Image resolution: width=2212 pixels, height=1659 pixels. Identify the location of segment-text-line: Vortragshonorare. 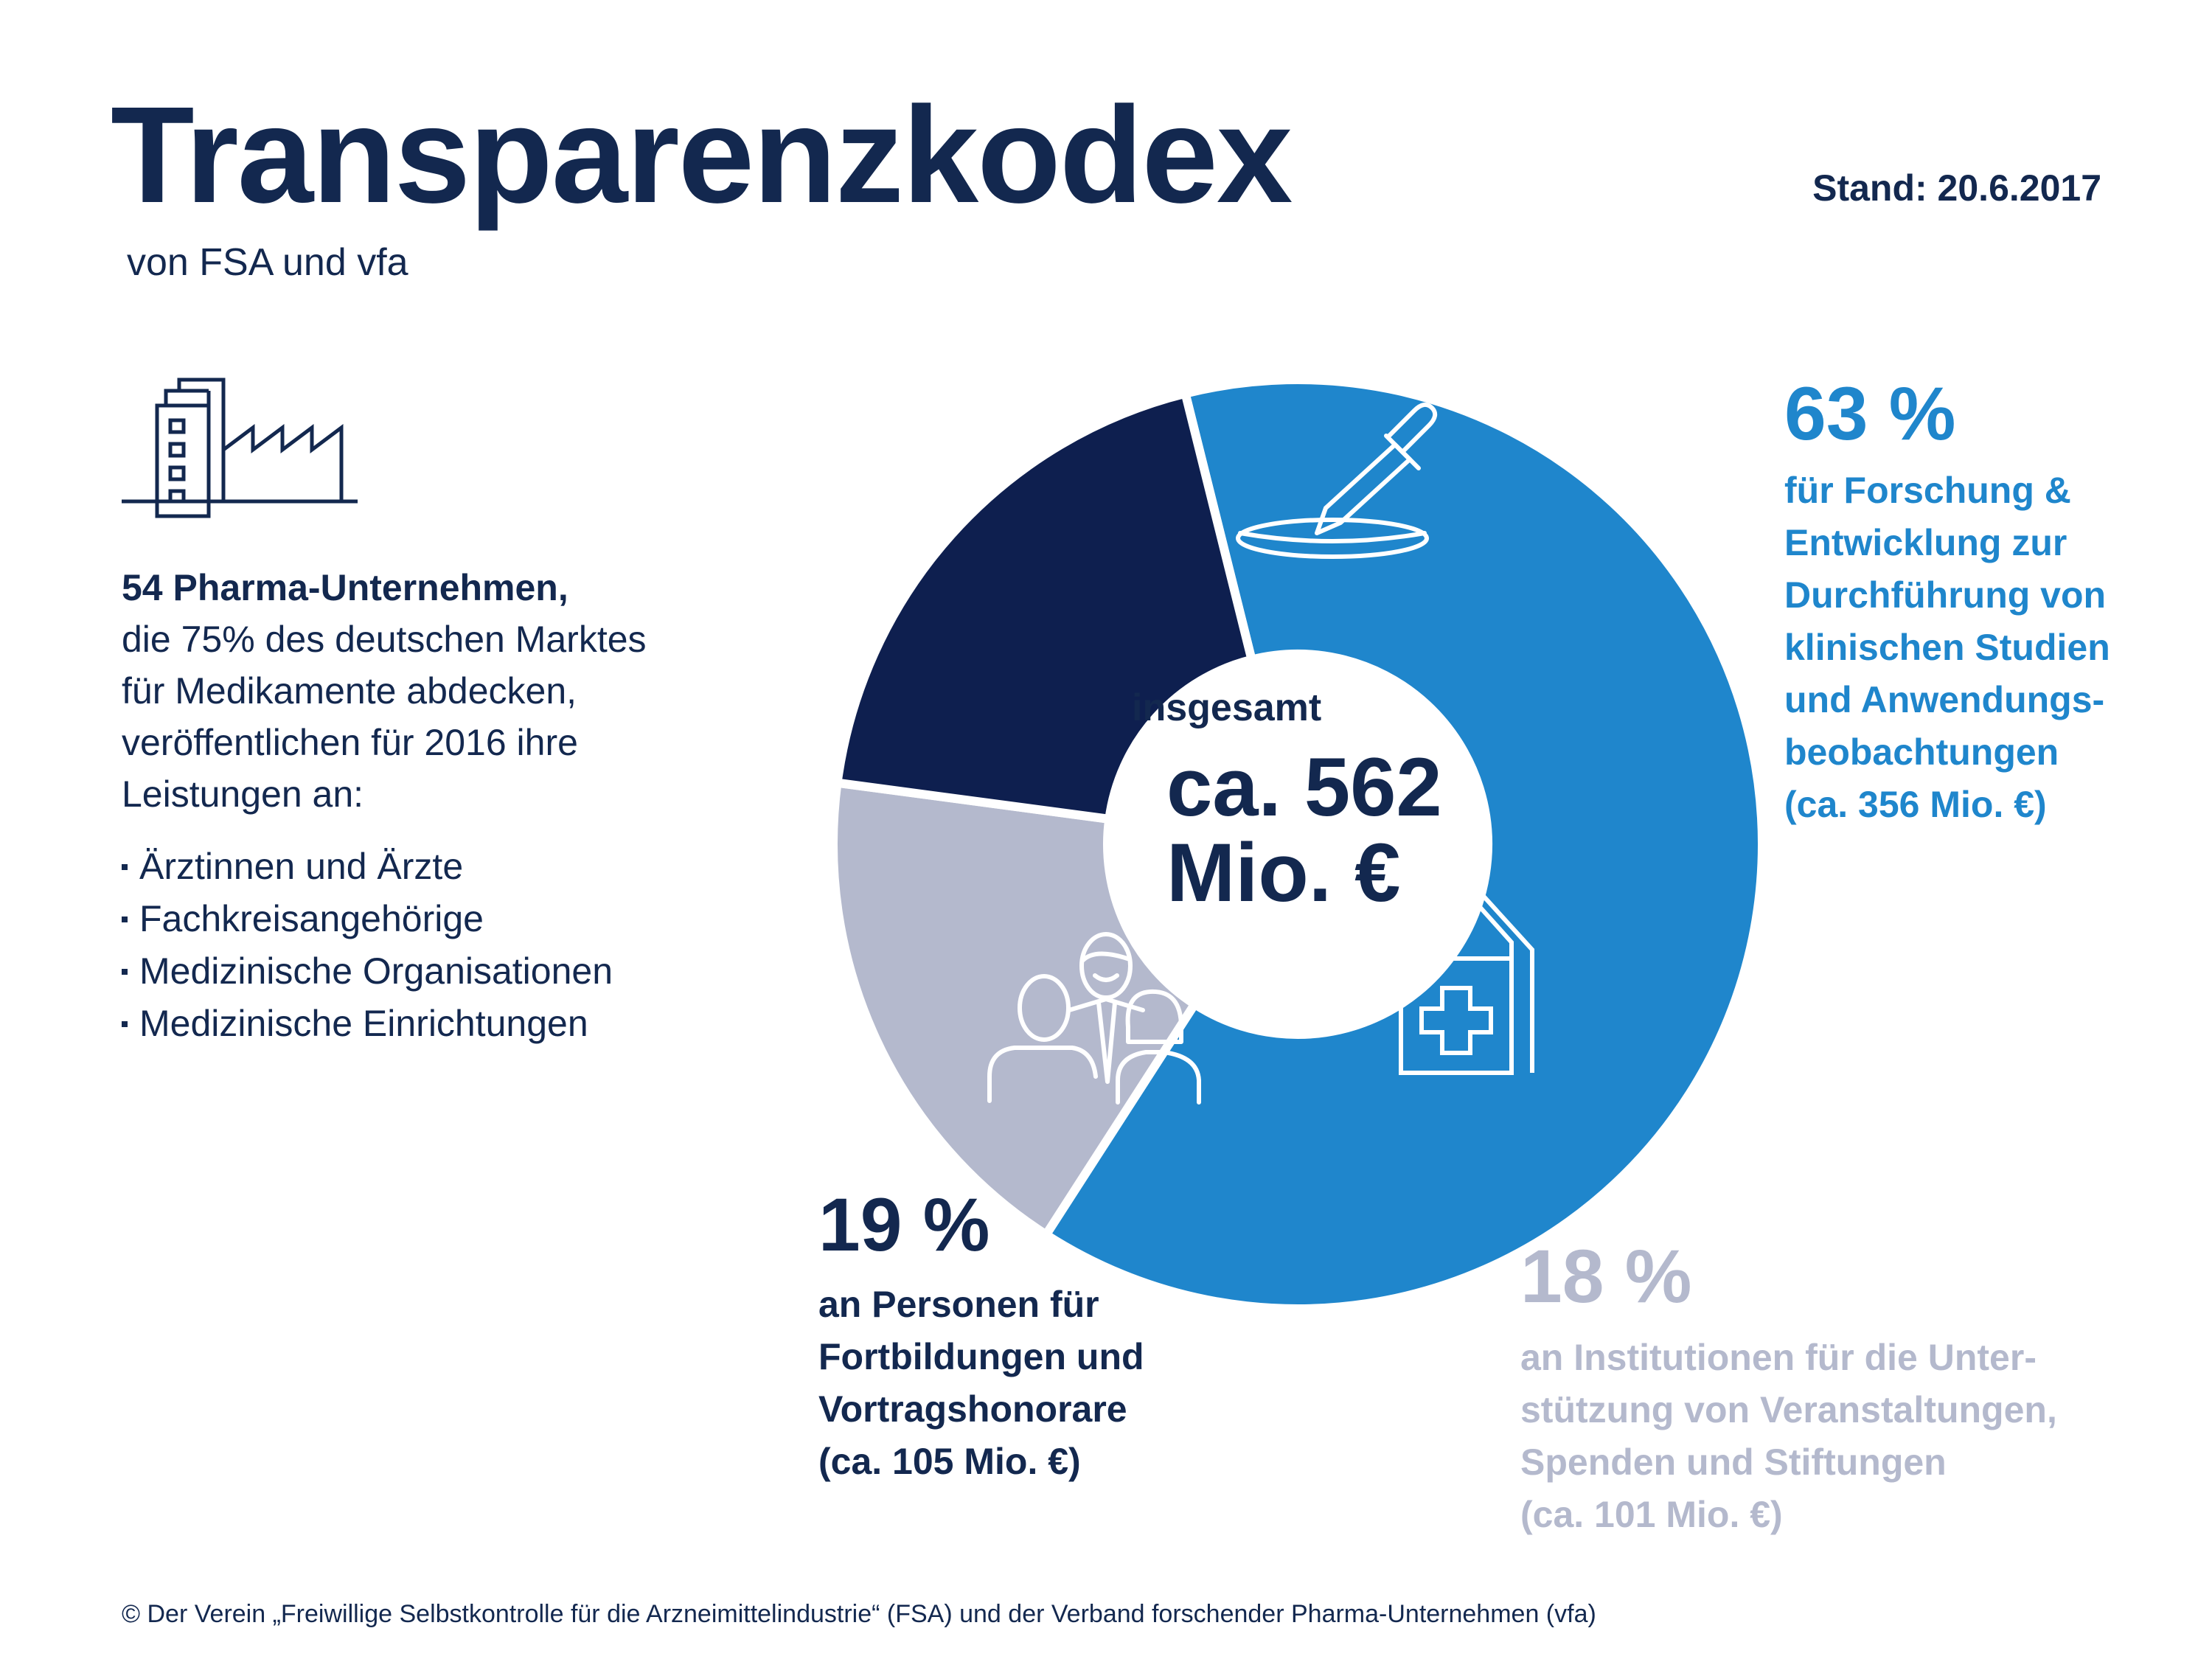
(972, 1409).